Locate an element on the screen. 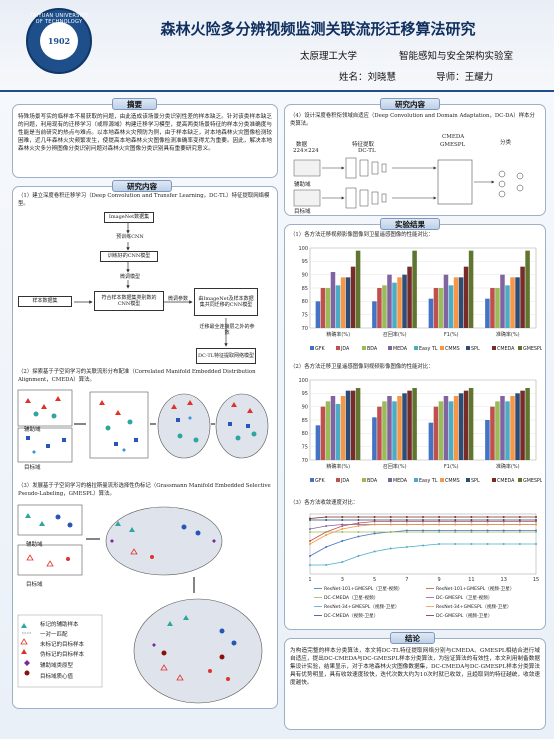  cmeda-illustration is located at coordinates (143, 426).